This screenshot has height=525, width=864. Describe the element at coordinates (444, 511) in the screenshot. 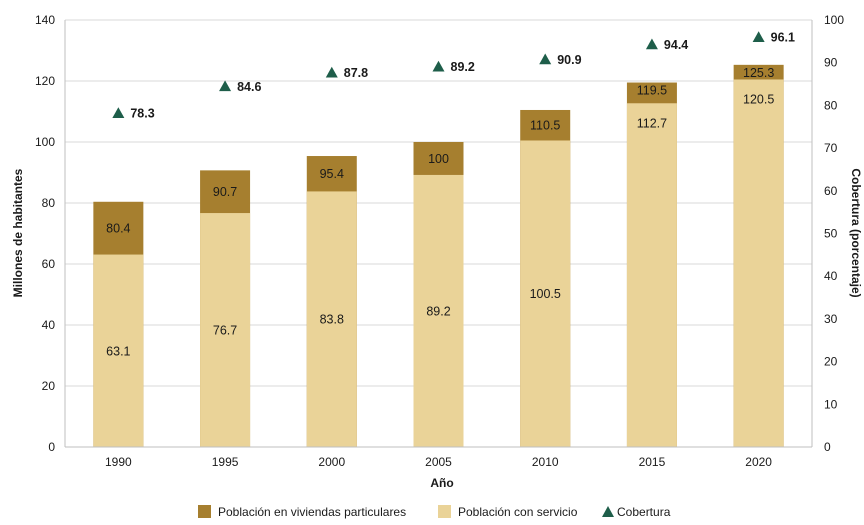

I see `legend-swatch-servicio` at that location.